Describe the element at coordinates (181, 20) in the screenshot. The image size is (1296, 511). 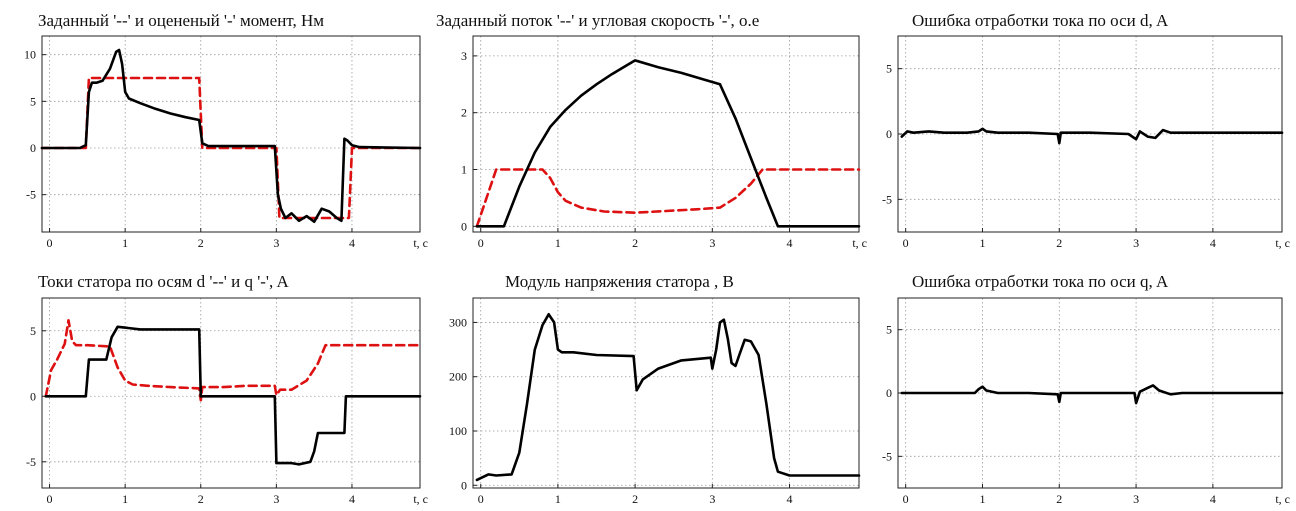
I see `chart-title-torque: Заданный '--' и оцененый '-' момент, Нм` at that location.